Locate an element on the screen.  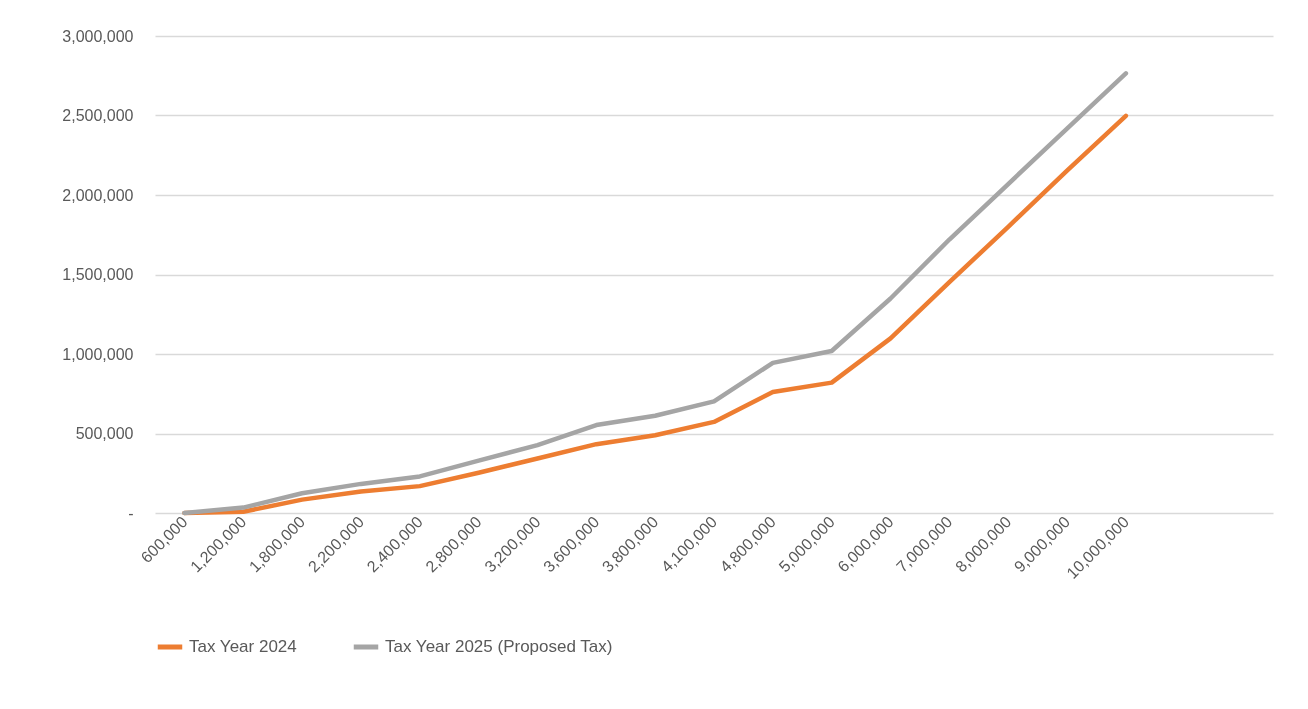
y-tick-label: - is located at coordinates (131, 513).